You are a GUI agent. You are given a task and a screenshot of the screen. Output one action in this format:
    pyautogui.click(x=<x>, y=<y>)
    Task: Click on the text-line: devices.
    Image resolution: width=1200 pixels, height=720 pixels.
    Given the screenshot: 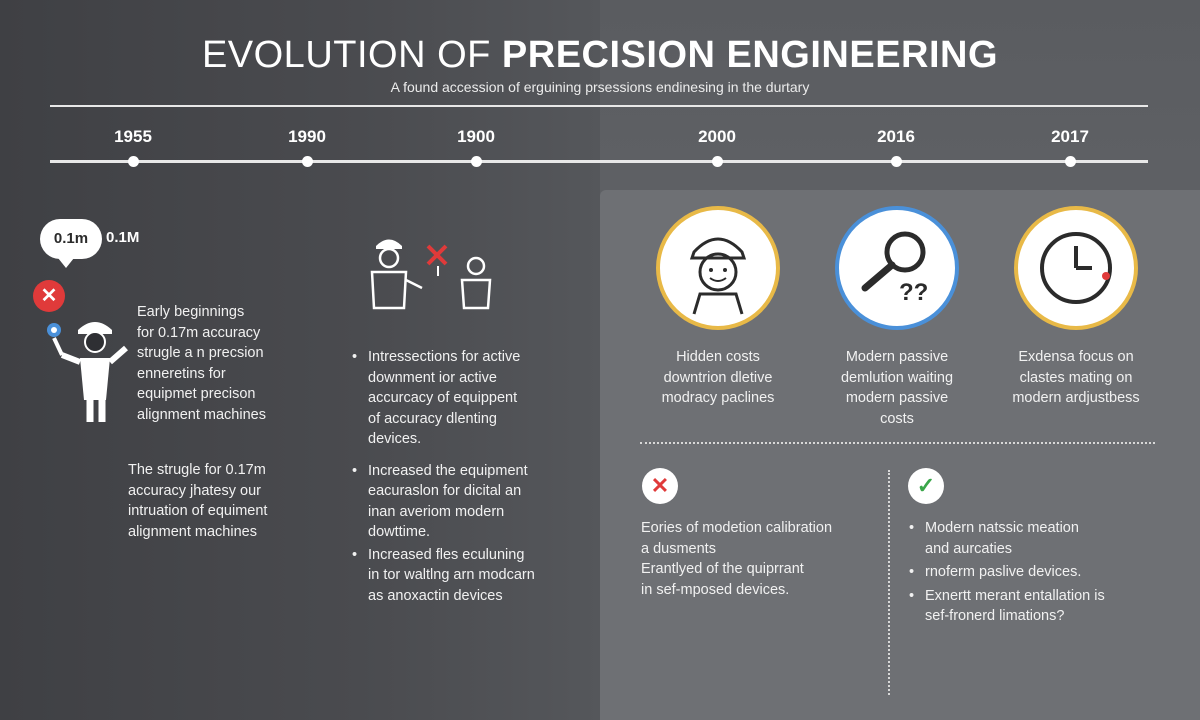 What is the action you would take?
    pyautogui.click(x=395, y=439)
    